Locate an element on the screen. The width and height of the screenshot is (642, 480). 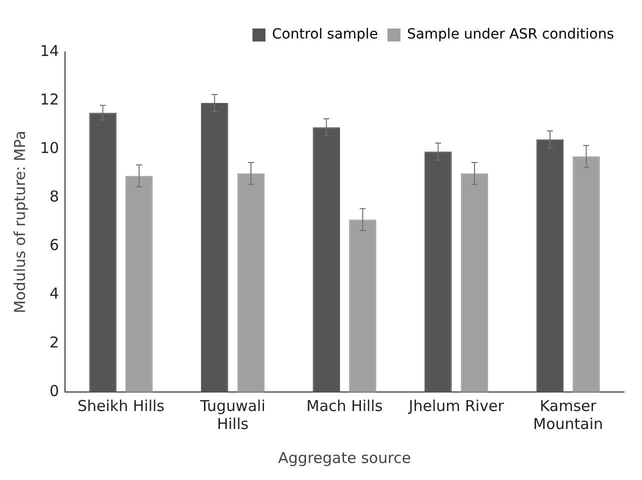
y-tick-label: 10 is located at coordinates (50, 148).